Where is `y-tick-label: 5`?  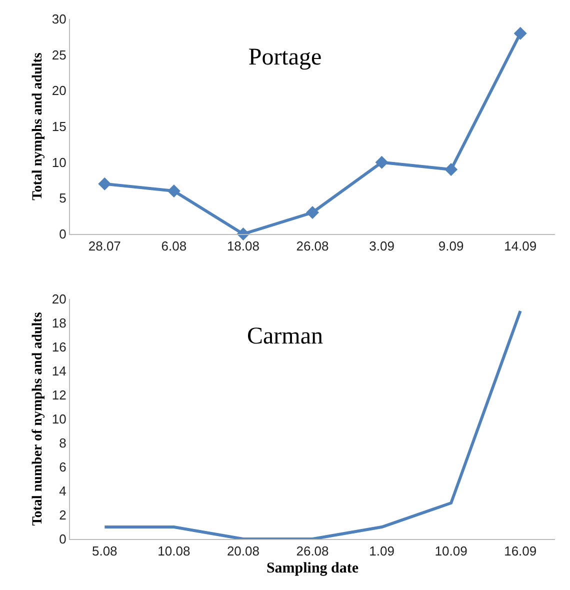 y-tick-label: 5 is located at coordinates (62, 198).